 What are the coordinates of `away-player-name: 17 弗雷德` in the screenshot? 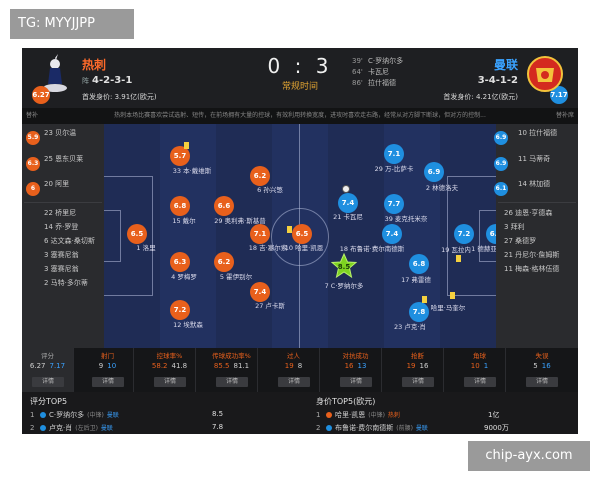 It's located at (416, 280).